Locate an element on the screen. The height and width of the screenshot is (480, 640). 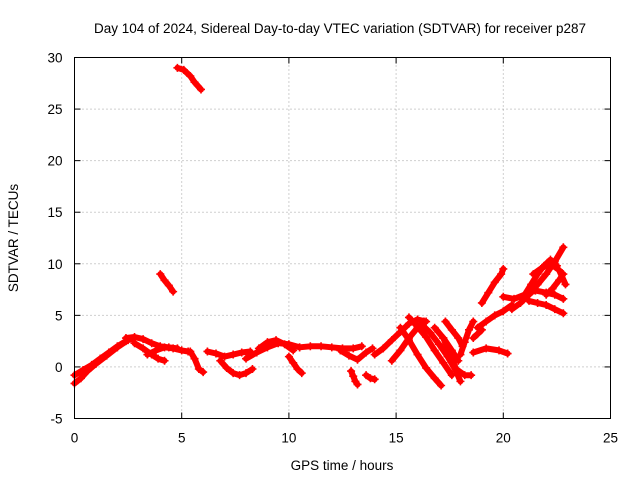
x-tick-label-5: 5 is located at coordinates (182, 438).